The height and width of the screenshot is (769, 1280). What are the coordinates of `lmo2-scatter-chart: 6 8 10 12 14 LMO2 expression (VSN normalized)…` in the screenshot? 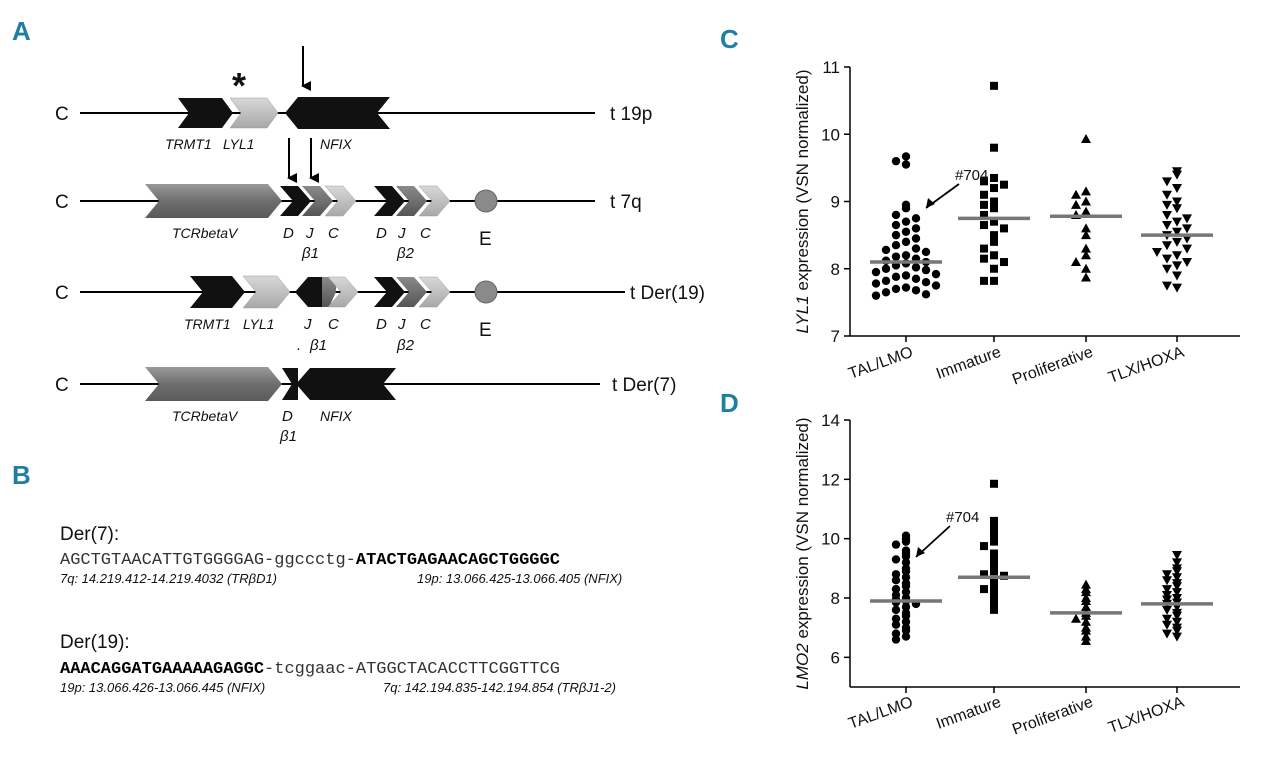 It's located at (1016, 575).